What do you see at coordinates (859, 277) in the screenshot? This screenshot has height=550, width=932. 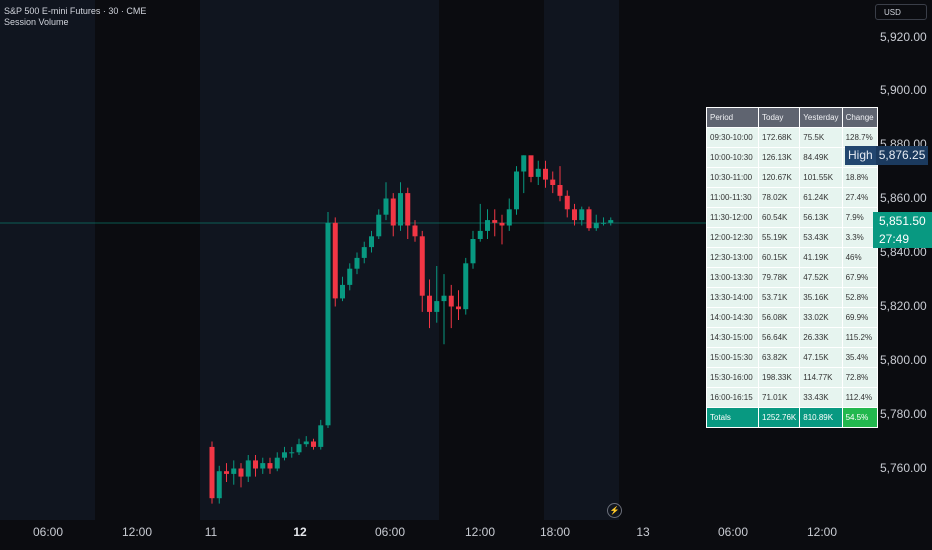 I see `cell-change: 67.9%` at bounding box center [859, 277].